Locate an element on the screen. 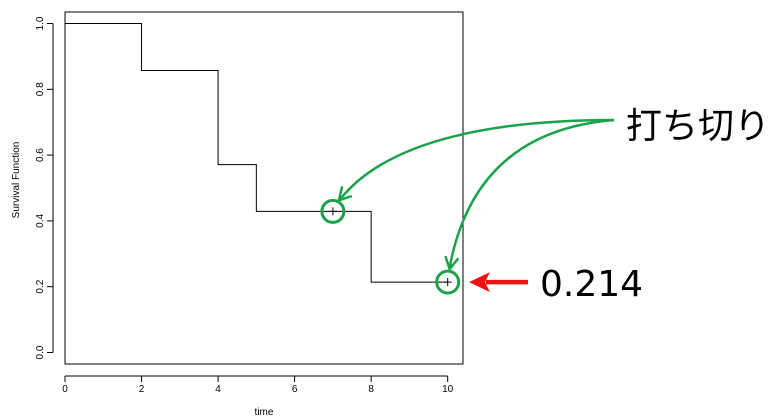 The width and height of the screenshot is (779, 418). censor-layer is located at coordinates (390, 247).